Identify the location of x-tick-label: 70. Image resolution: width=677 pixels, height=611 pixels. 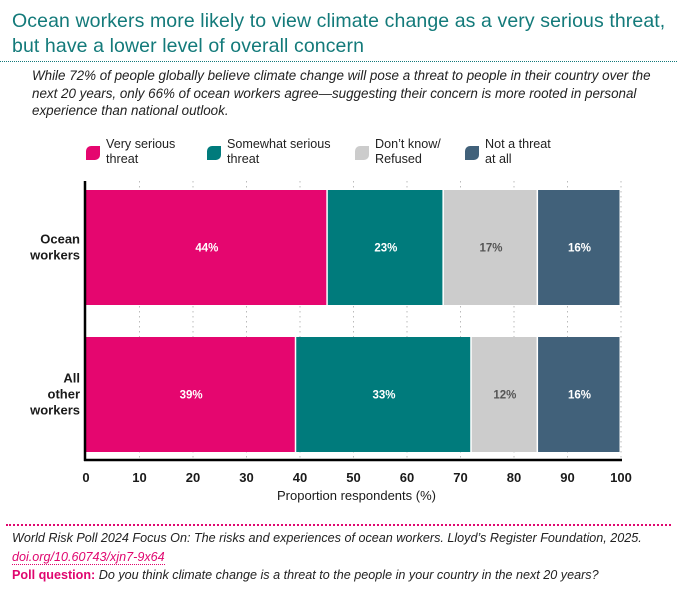
(460, 477).